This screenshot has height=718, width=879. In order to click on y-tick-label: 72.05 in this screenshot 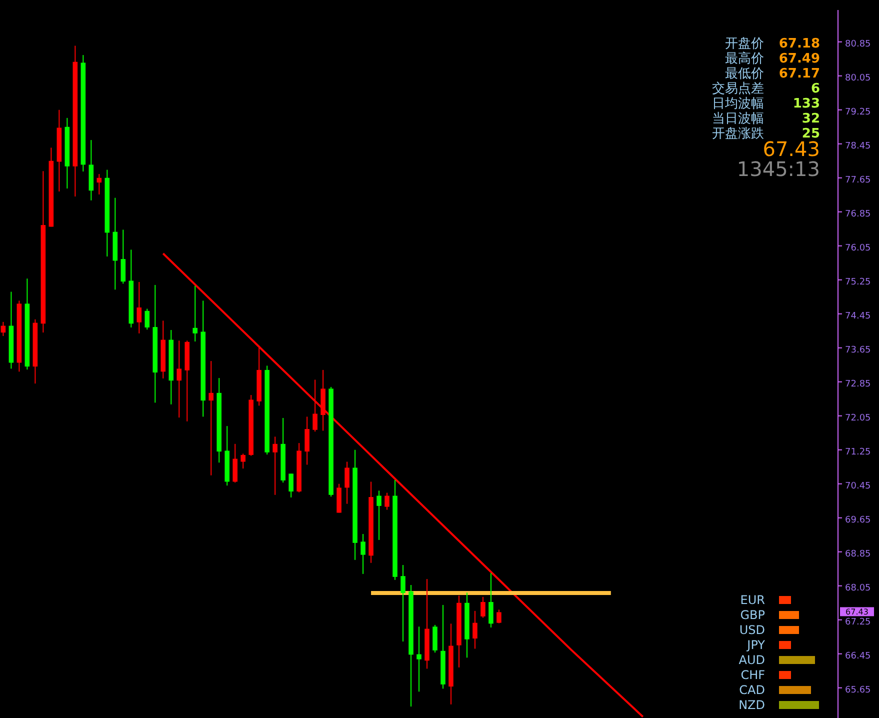, I will do `click(858, 418)`.